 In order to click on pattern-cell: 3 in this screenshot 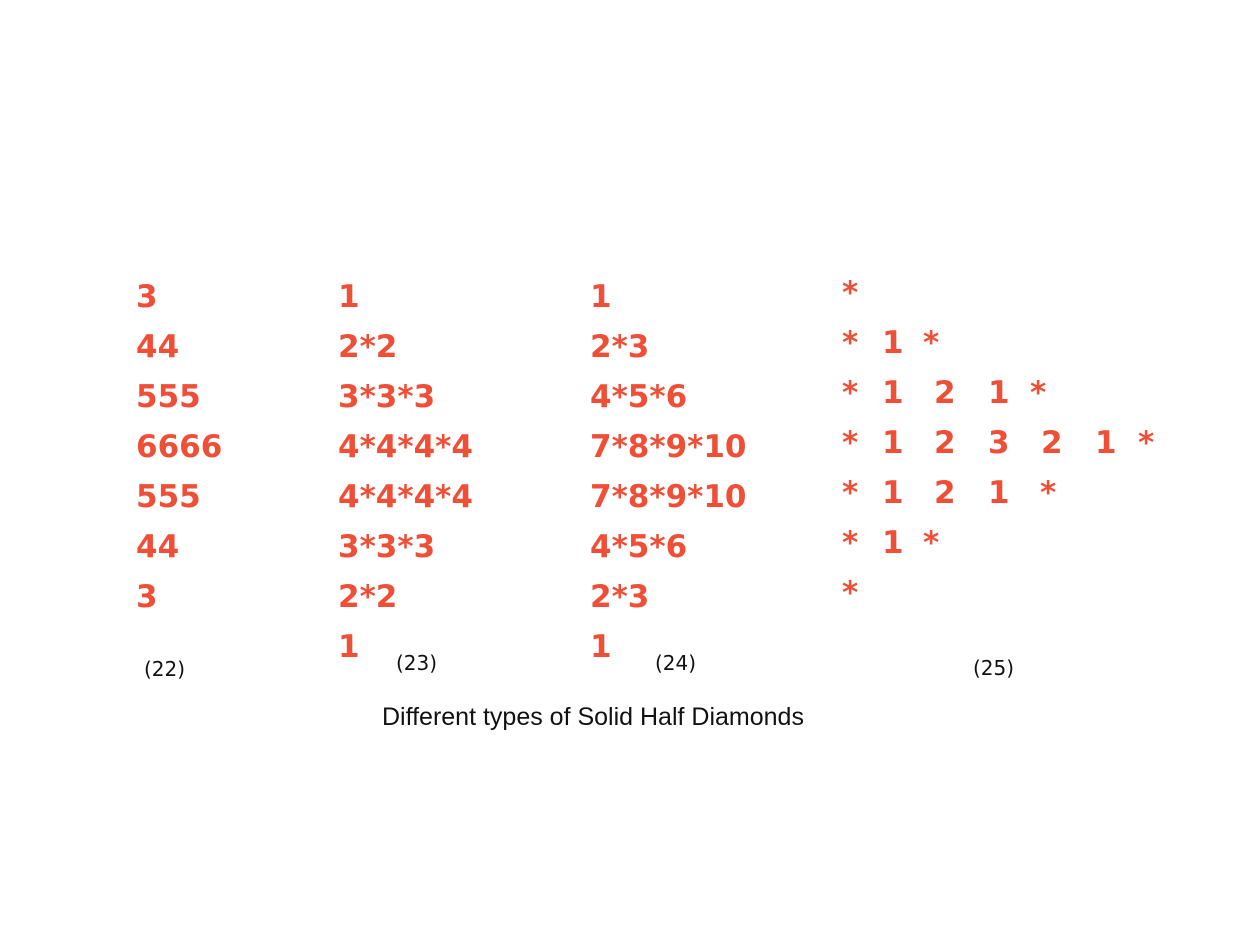, I will do `click(999, 443)`.